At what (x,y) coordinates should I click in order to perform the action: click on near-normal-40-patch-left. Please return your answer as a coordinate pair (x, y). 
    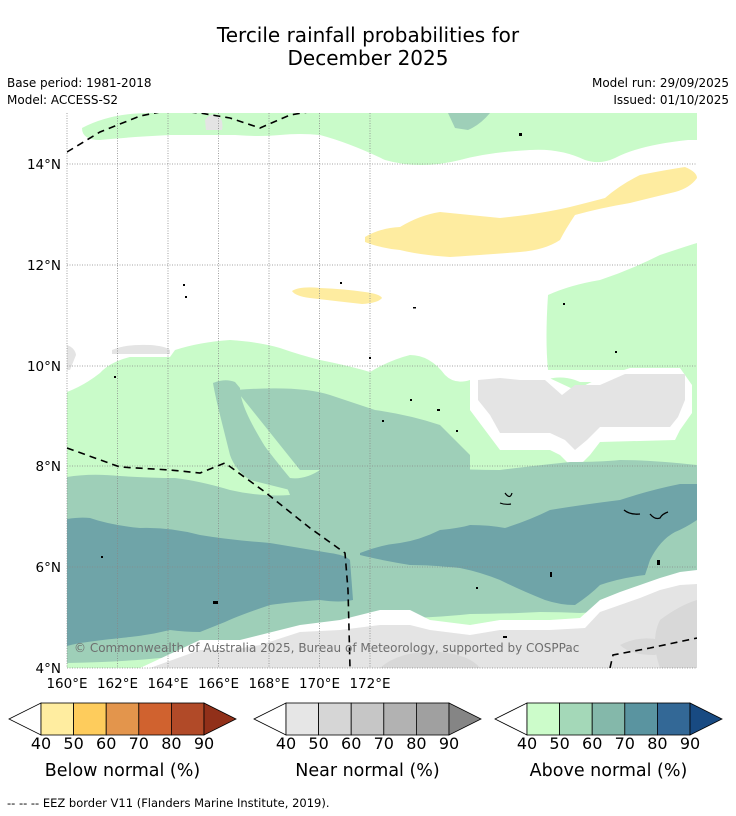
    Looking at the image, I should click on (141, 349).